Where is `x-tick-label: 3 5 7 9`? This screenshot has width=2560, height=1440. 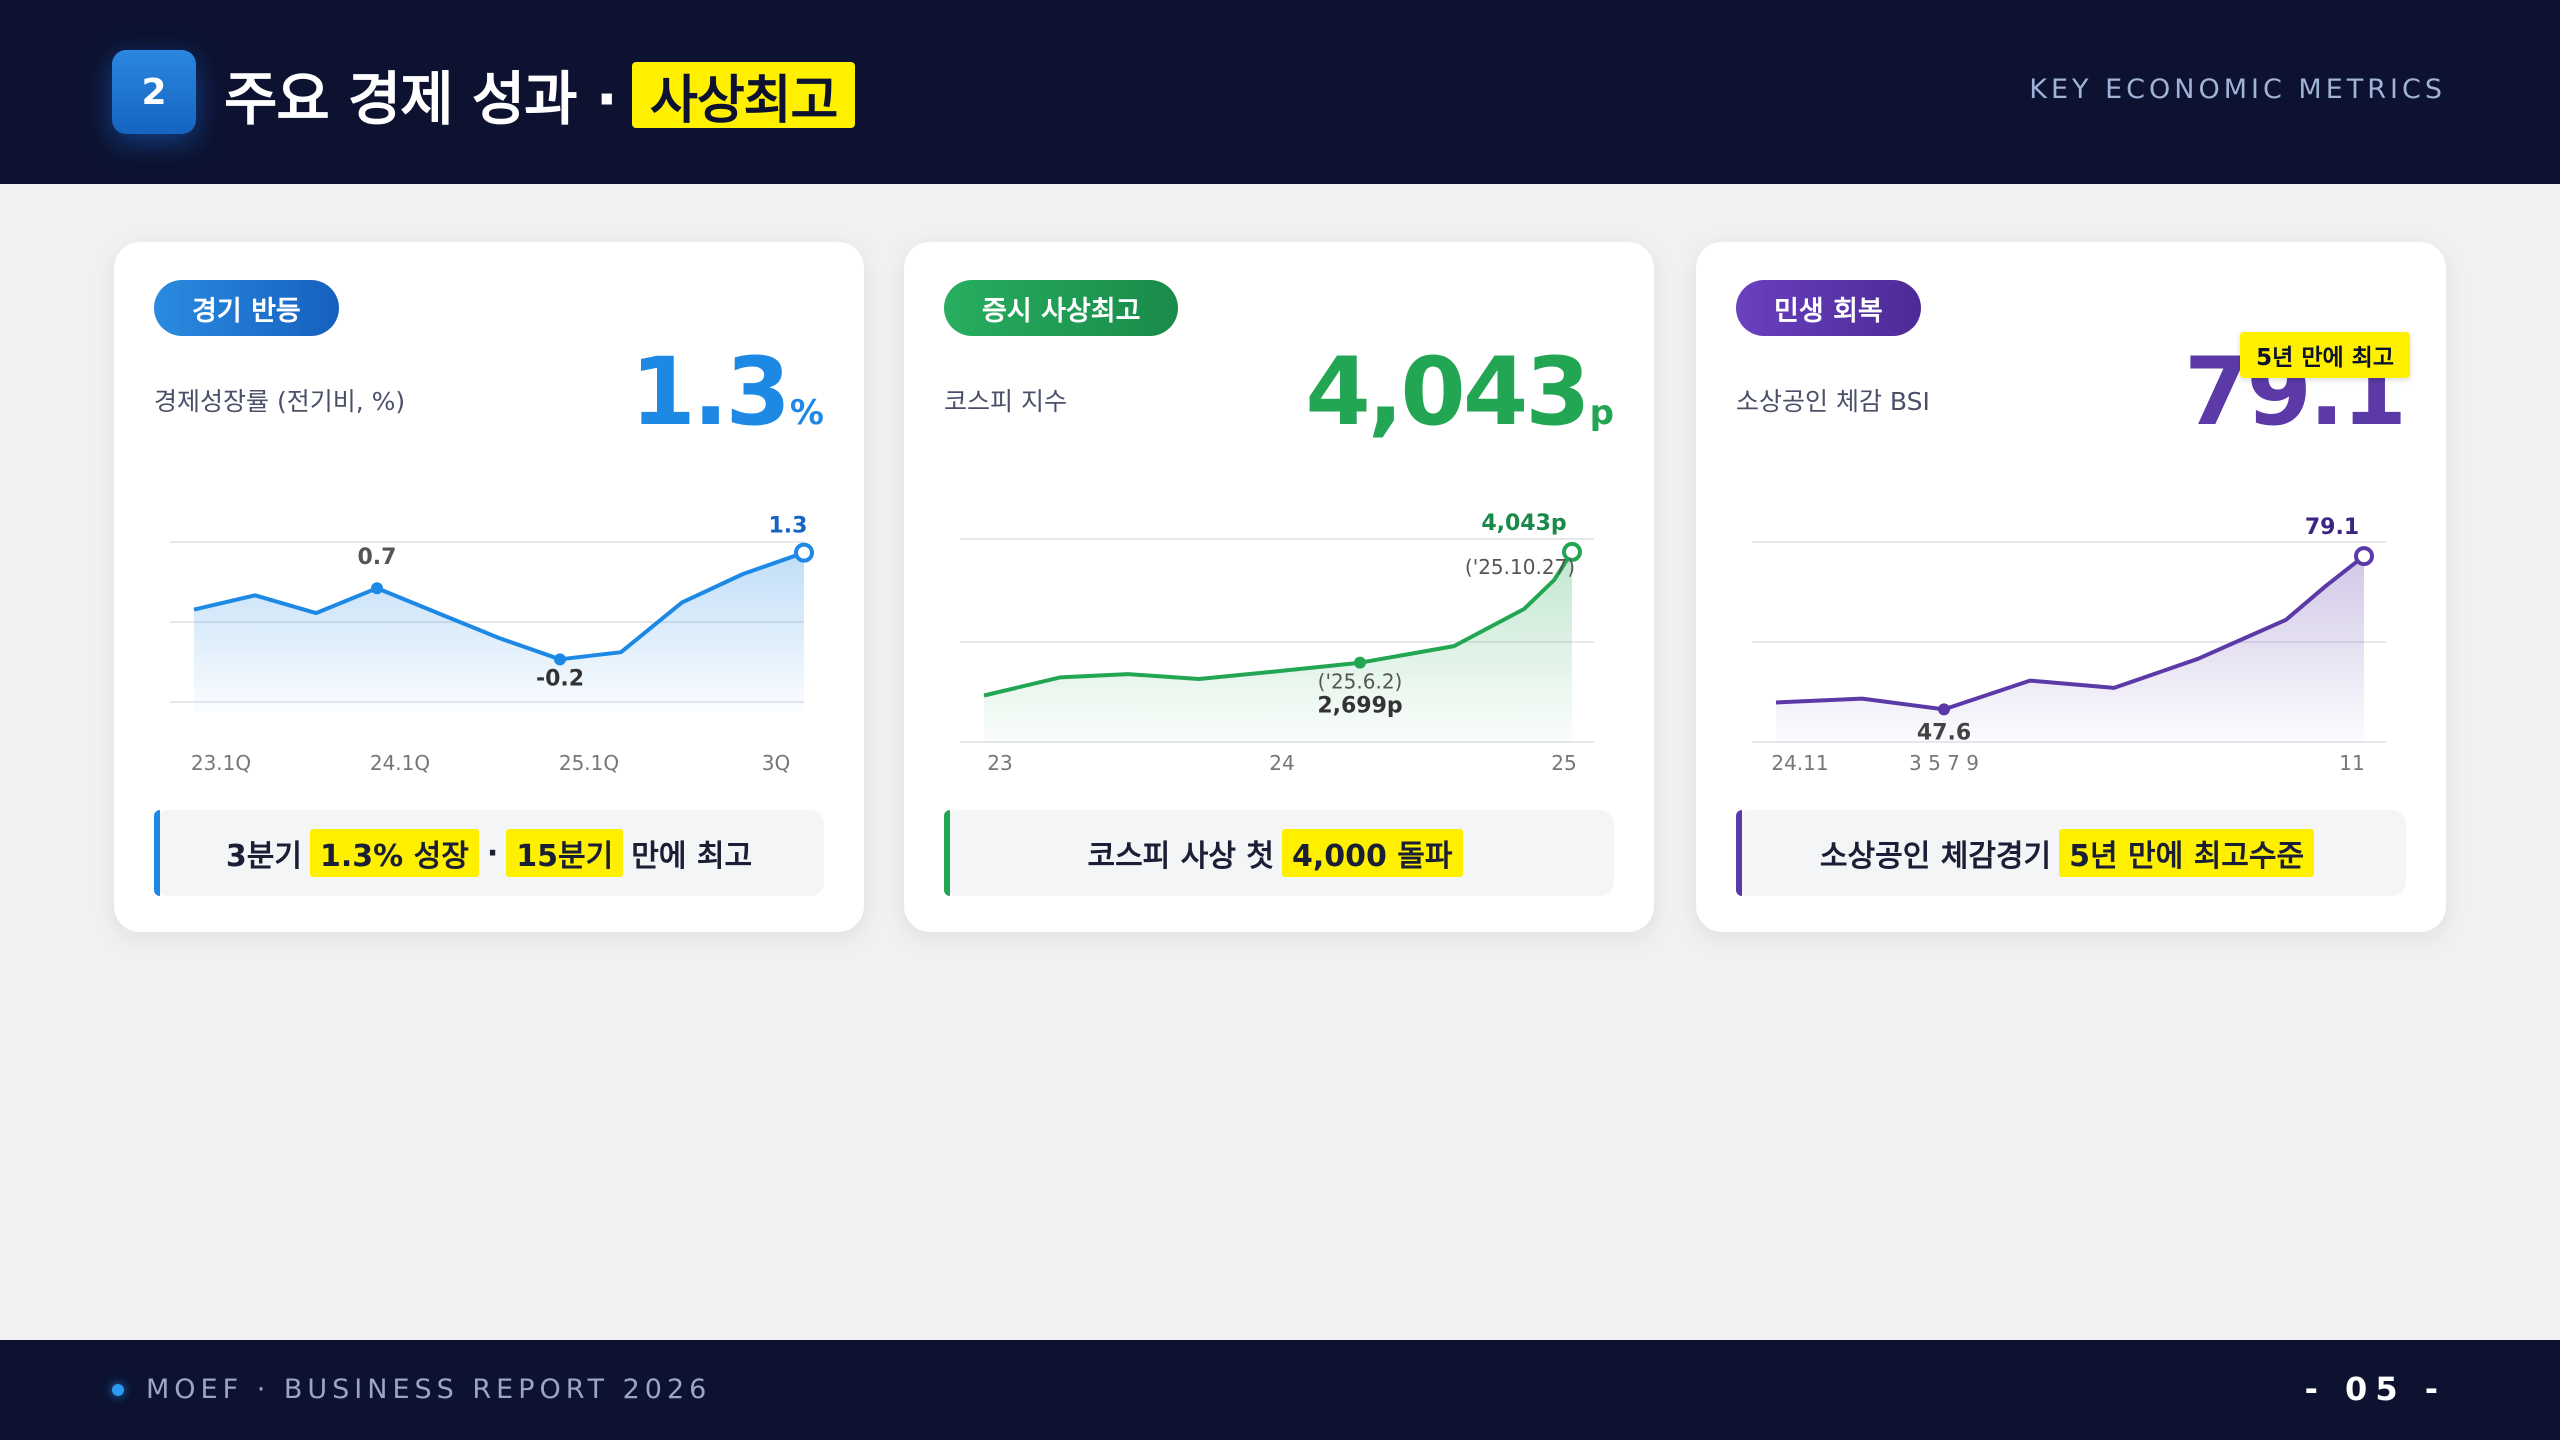 x-tick-label: 3 5 7 9 is located at coordinates (1944, 763).